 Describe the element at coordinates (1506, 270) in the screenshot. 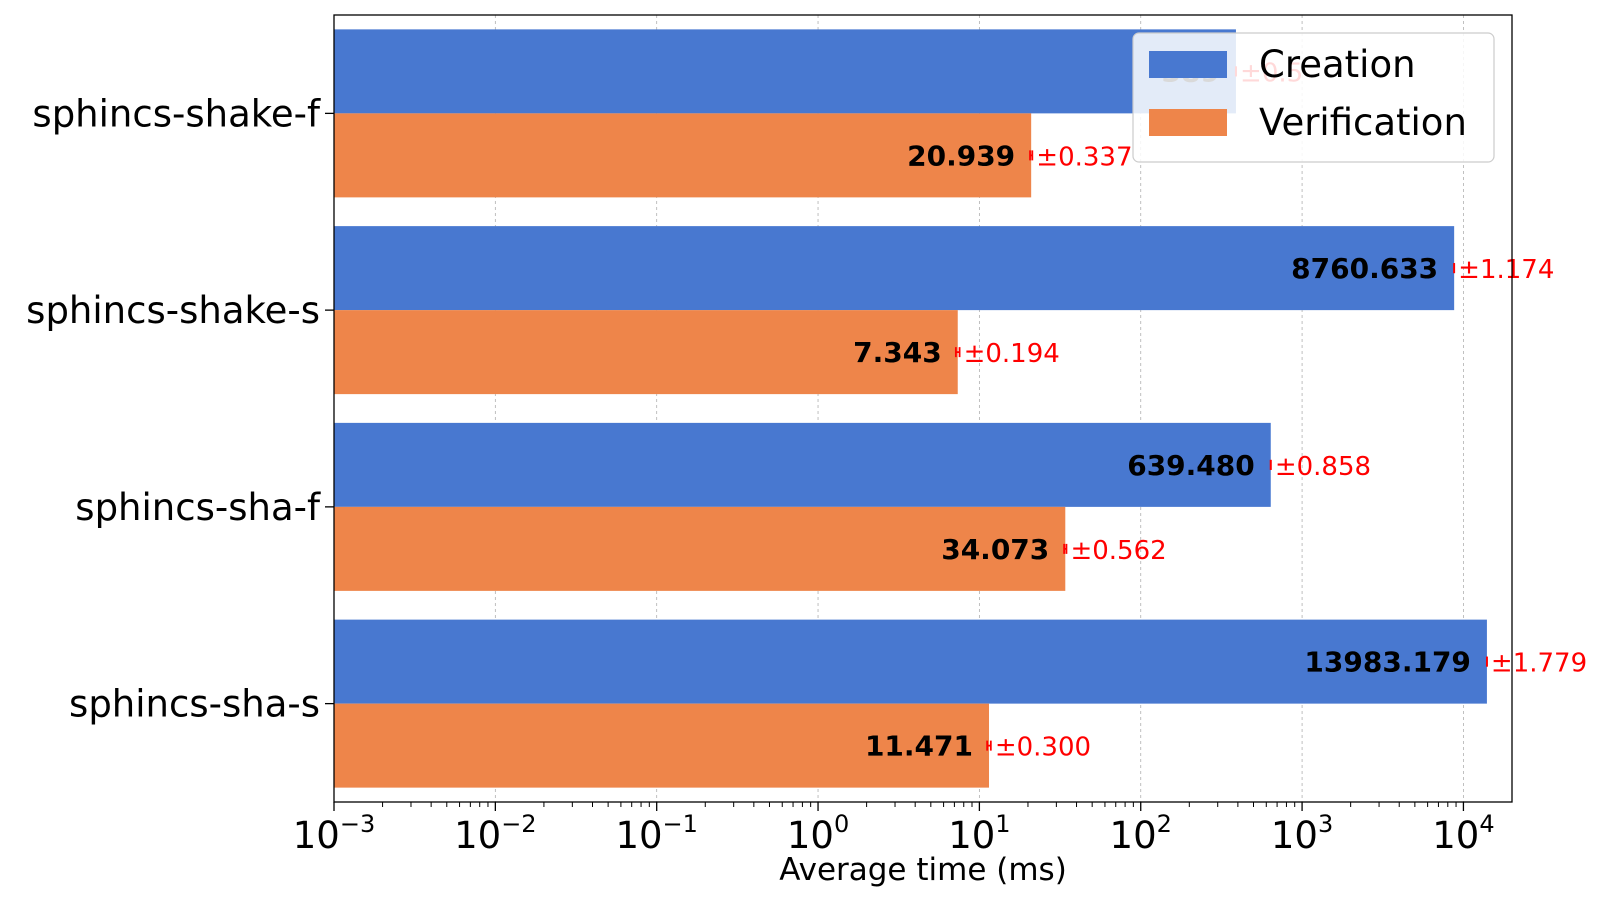

I see `error-label: ±1.174` at that location.